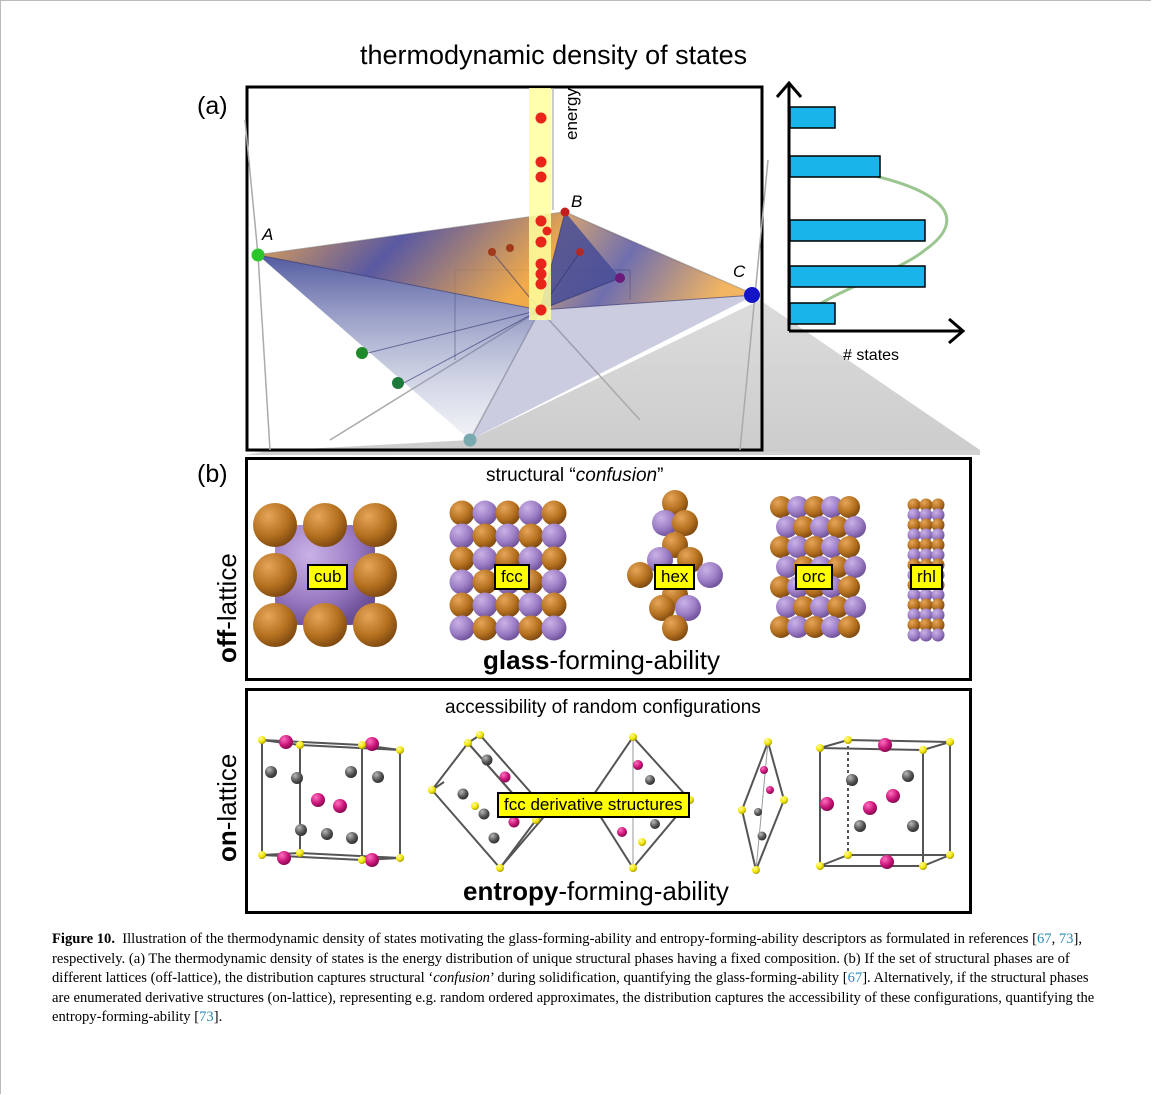 This screenshot has height=1095, width=1152. What do you see at coordinates (328, 577) in the screenshot?
I see `structure-tag-cub: cub` at bounding box center [328, 577].